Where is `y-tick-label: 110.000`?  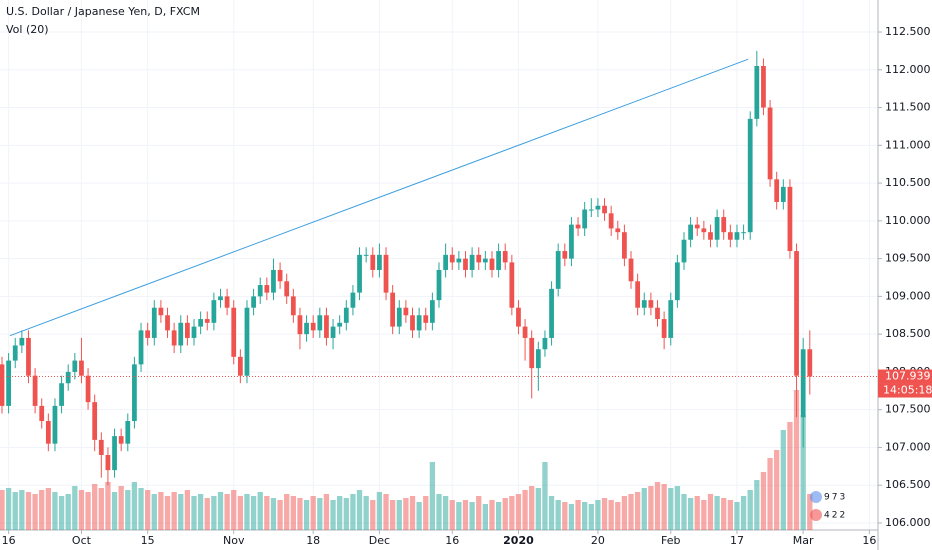
y-tick-label: 110.000 is located at coordinates (908, 220).